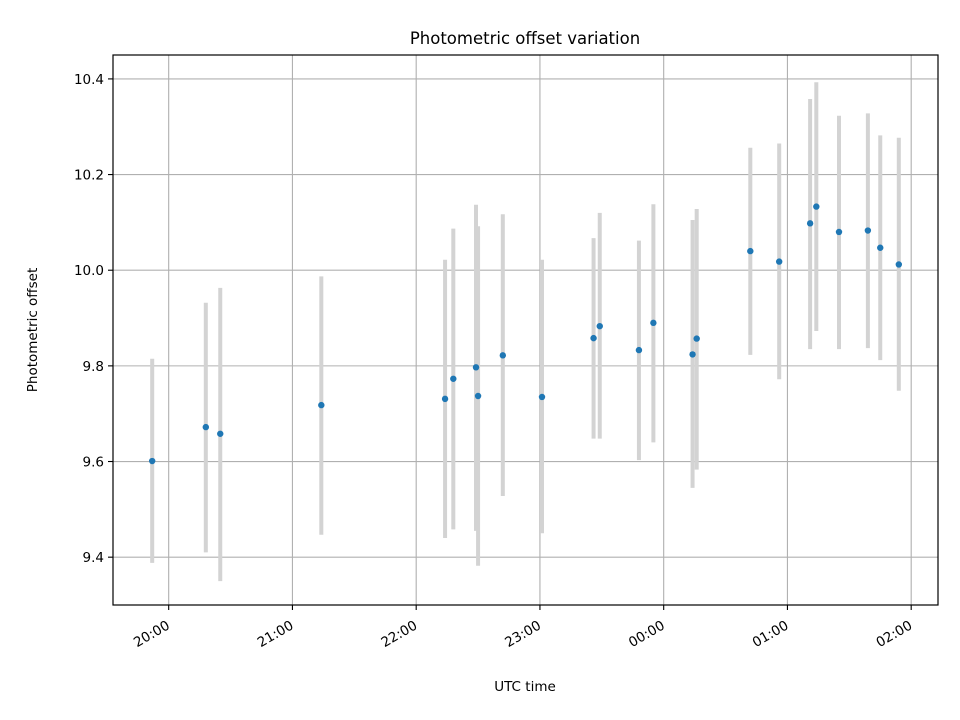 Image resolution: width=960 pixels, height=720 pixels. Describe the element at coordinates (525, 38) in the screenshot. I see `chart-title: Photometric offset variation` at that location.